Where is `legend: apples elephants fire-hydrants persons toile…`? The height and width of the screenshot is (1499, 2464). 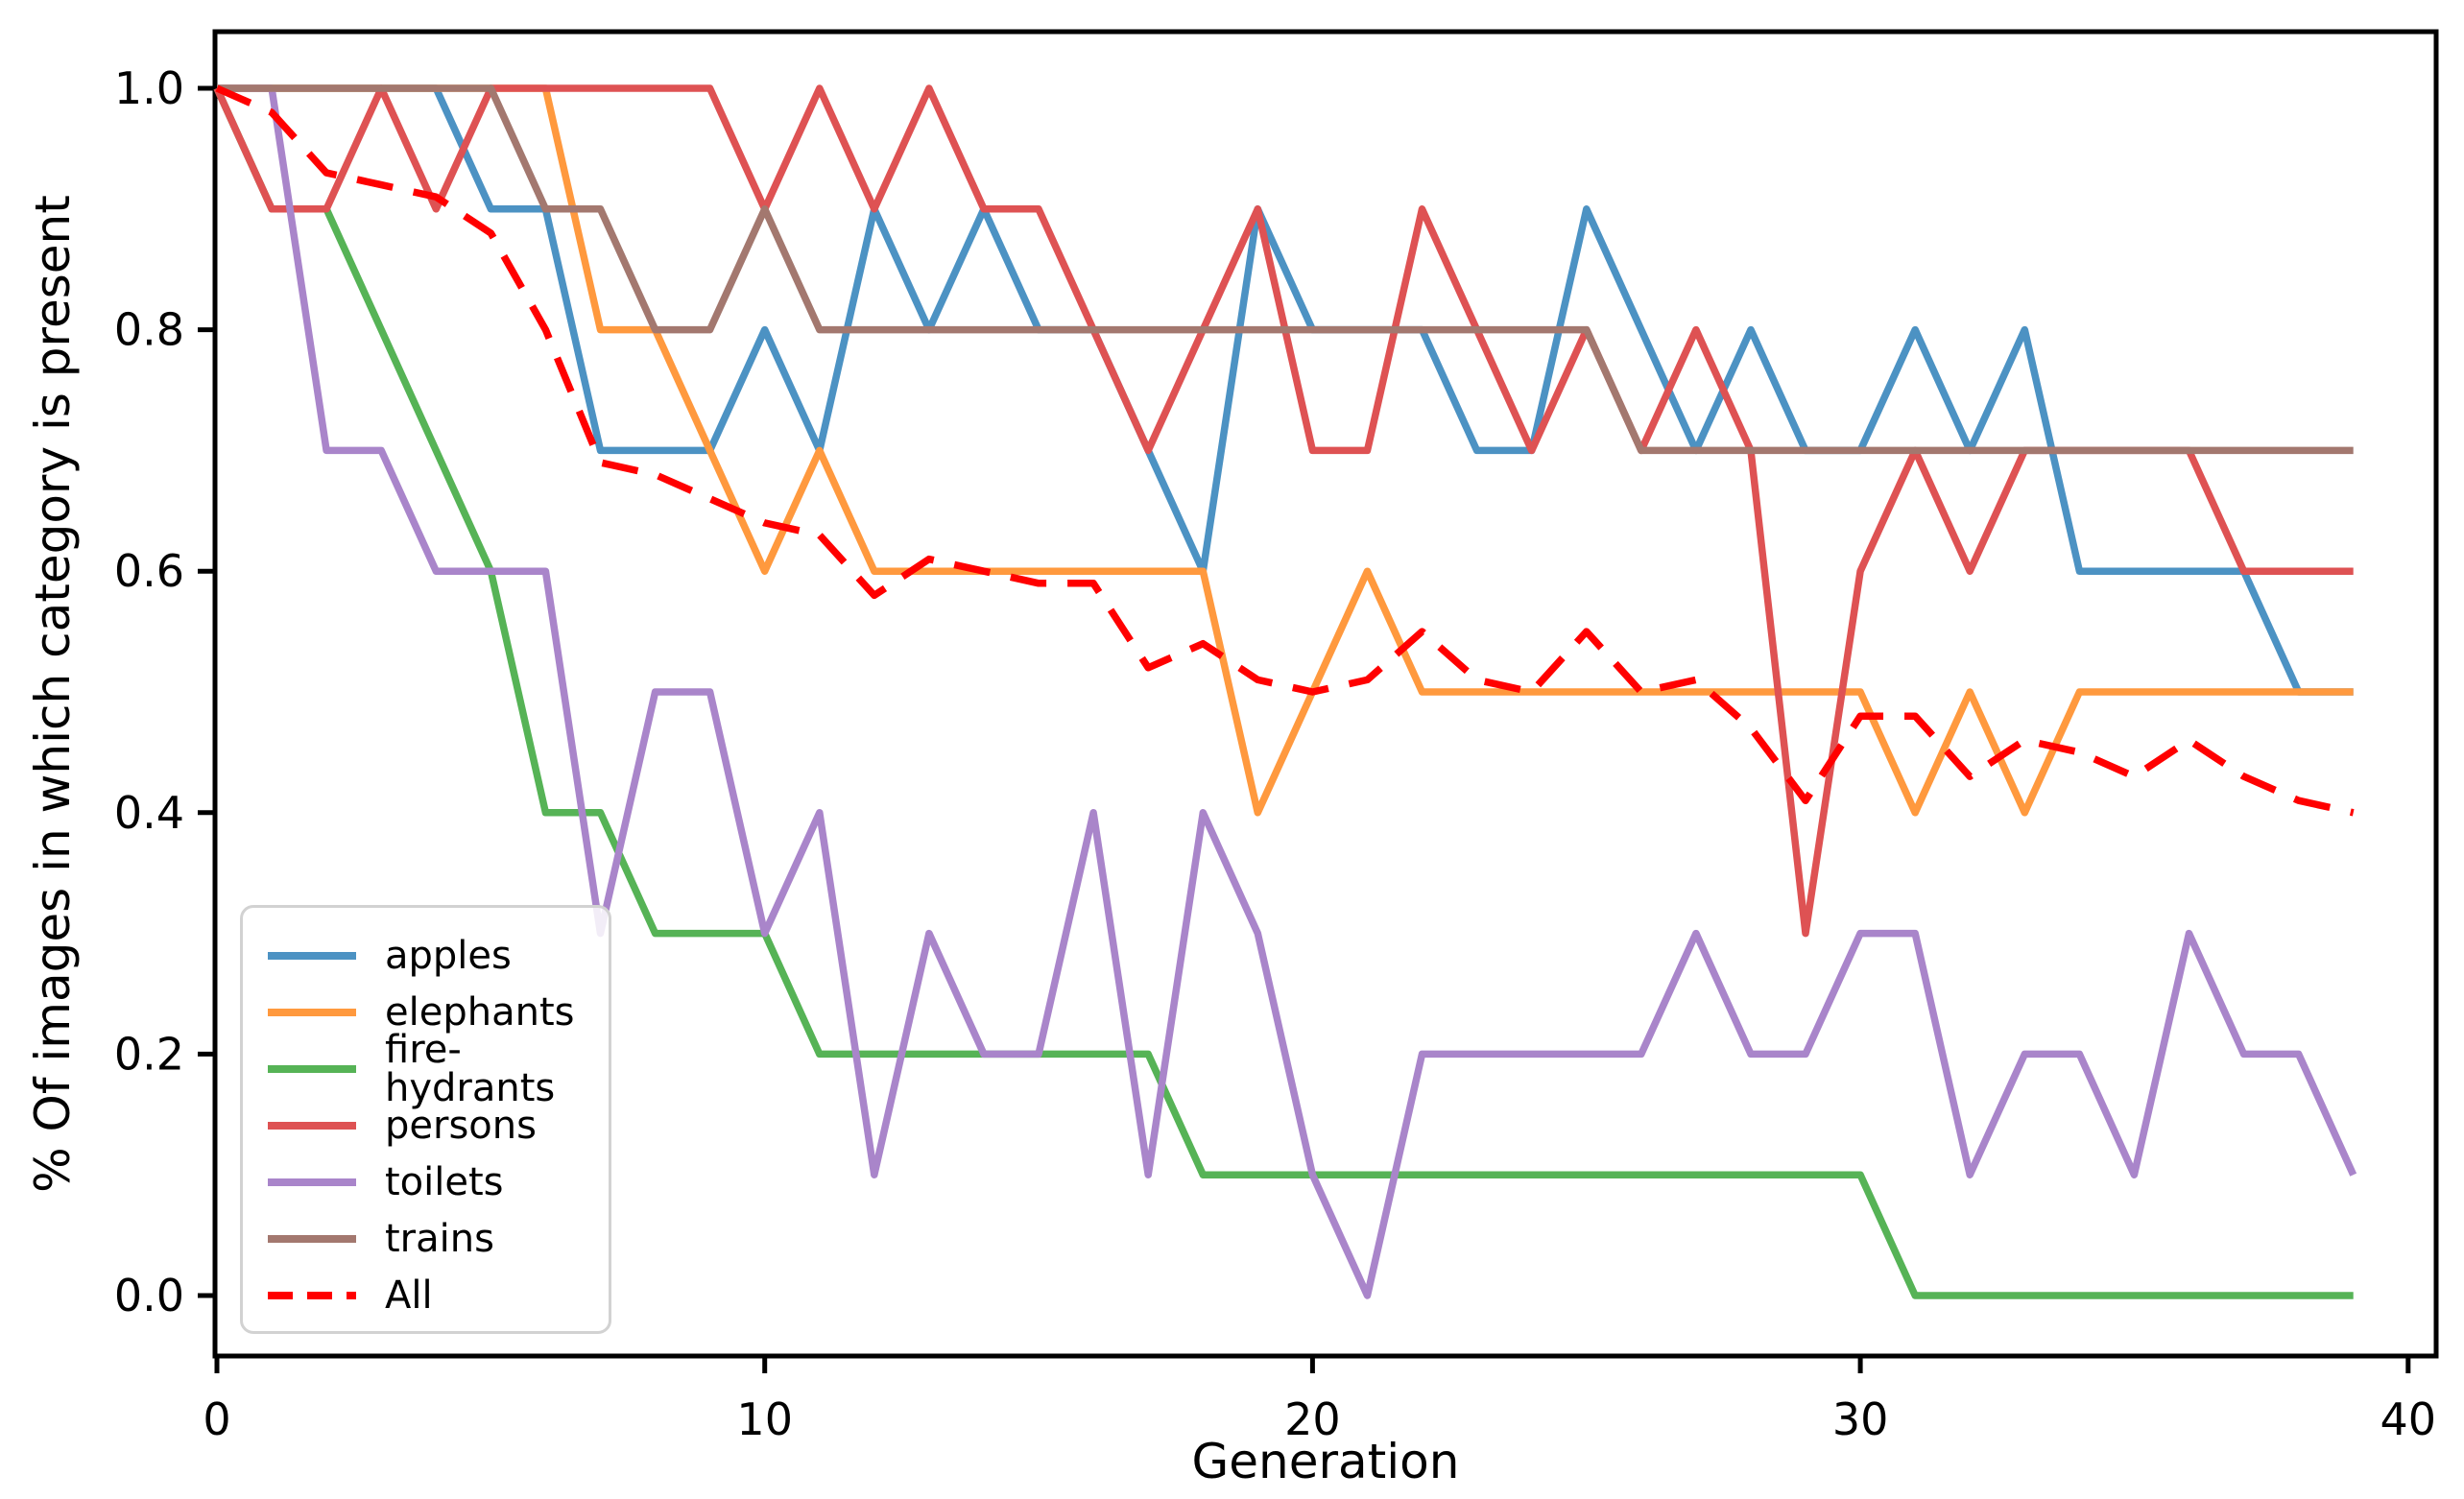
legend: apples elephants fire-hydrants persons toile… is located at coordinates (425, 1119).